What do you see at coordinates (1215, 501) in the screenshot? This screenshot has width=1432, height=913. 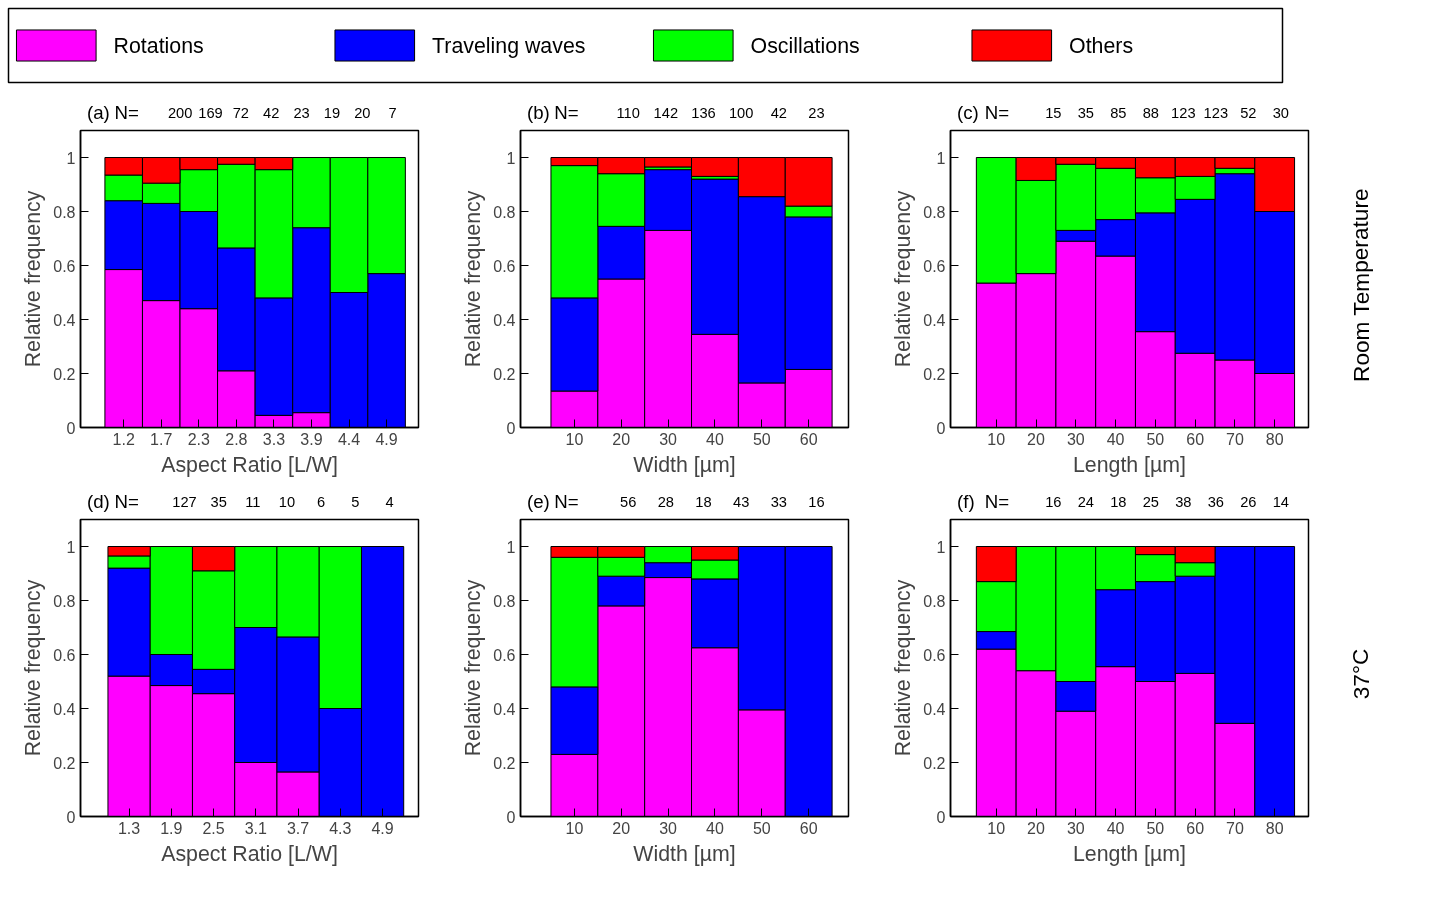 I see `text: 36` at bounding box center [1215, 501].